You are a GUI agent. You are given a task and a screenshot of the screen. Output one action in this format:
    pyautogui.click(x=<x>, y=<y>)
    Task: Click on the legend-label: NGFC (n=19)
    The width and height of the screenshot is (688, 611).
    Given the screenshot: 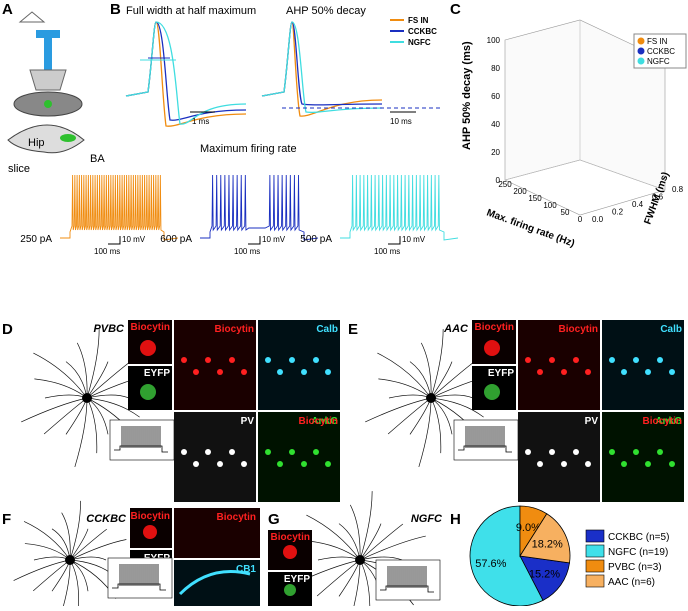 What is the action you would take?
    pyautogui.click(x=638, y=552)
    